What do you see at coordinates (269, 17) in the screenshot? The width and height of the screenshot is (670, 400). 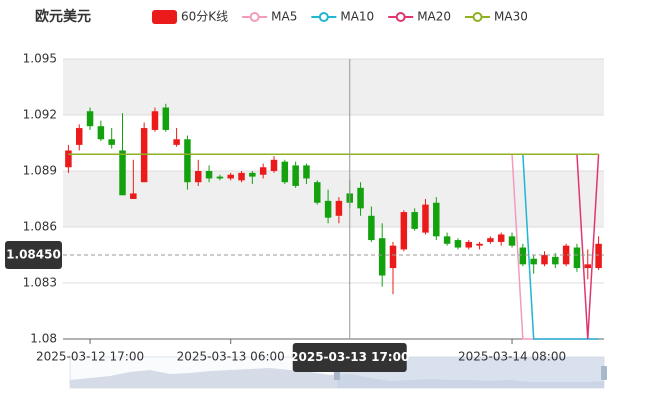 I see `legend-item: MA5` at bounding box center [269, 17].